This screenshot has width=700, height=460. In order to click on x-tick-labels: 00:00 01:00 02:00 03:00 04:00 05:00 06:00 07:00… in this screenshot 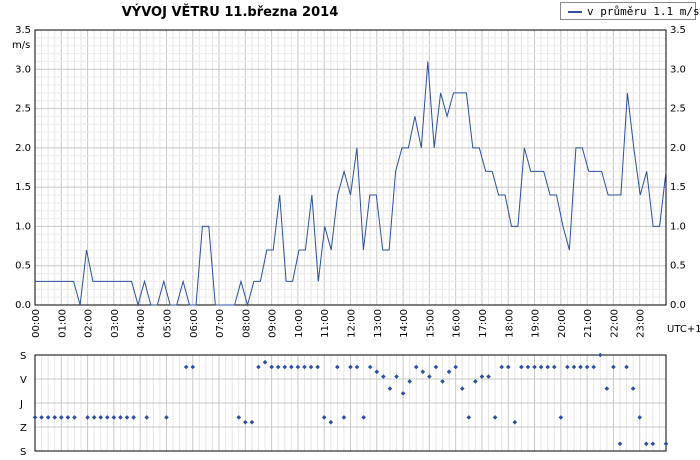, I will do `click(339, 323)`.